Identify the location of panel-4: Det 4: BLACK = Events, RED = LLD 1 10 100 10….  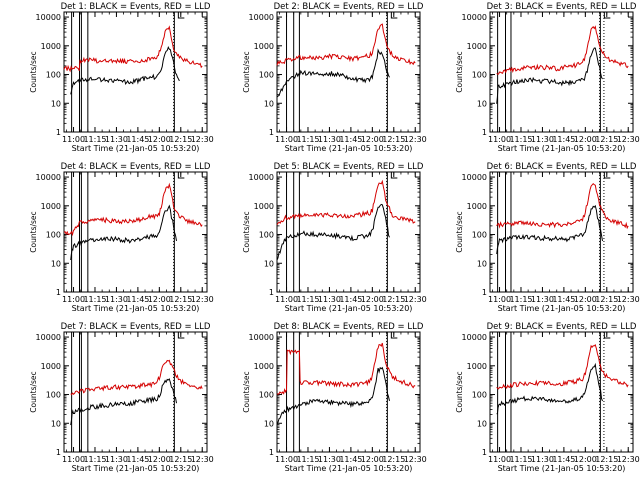
(121, 237).